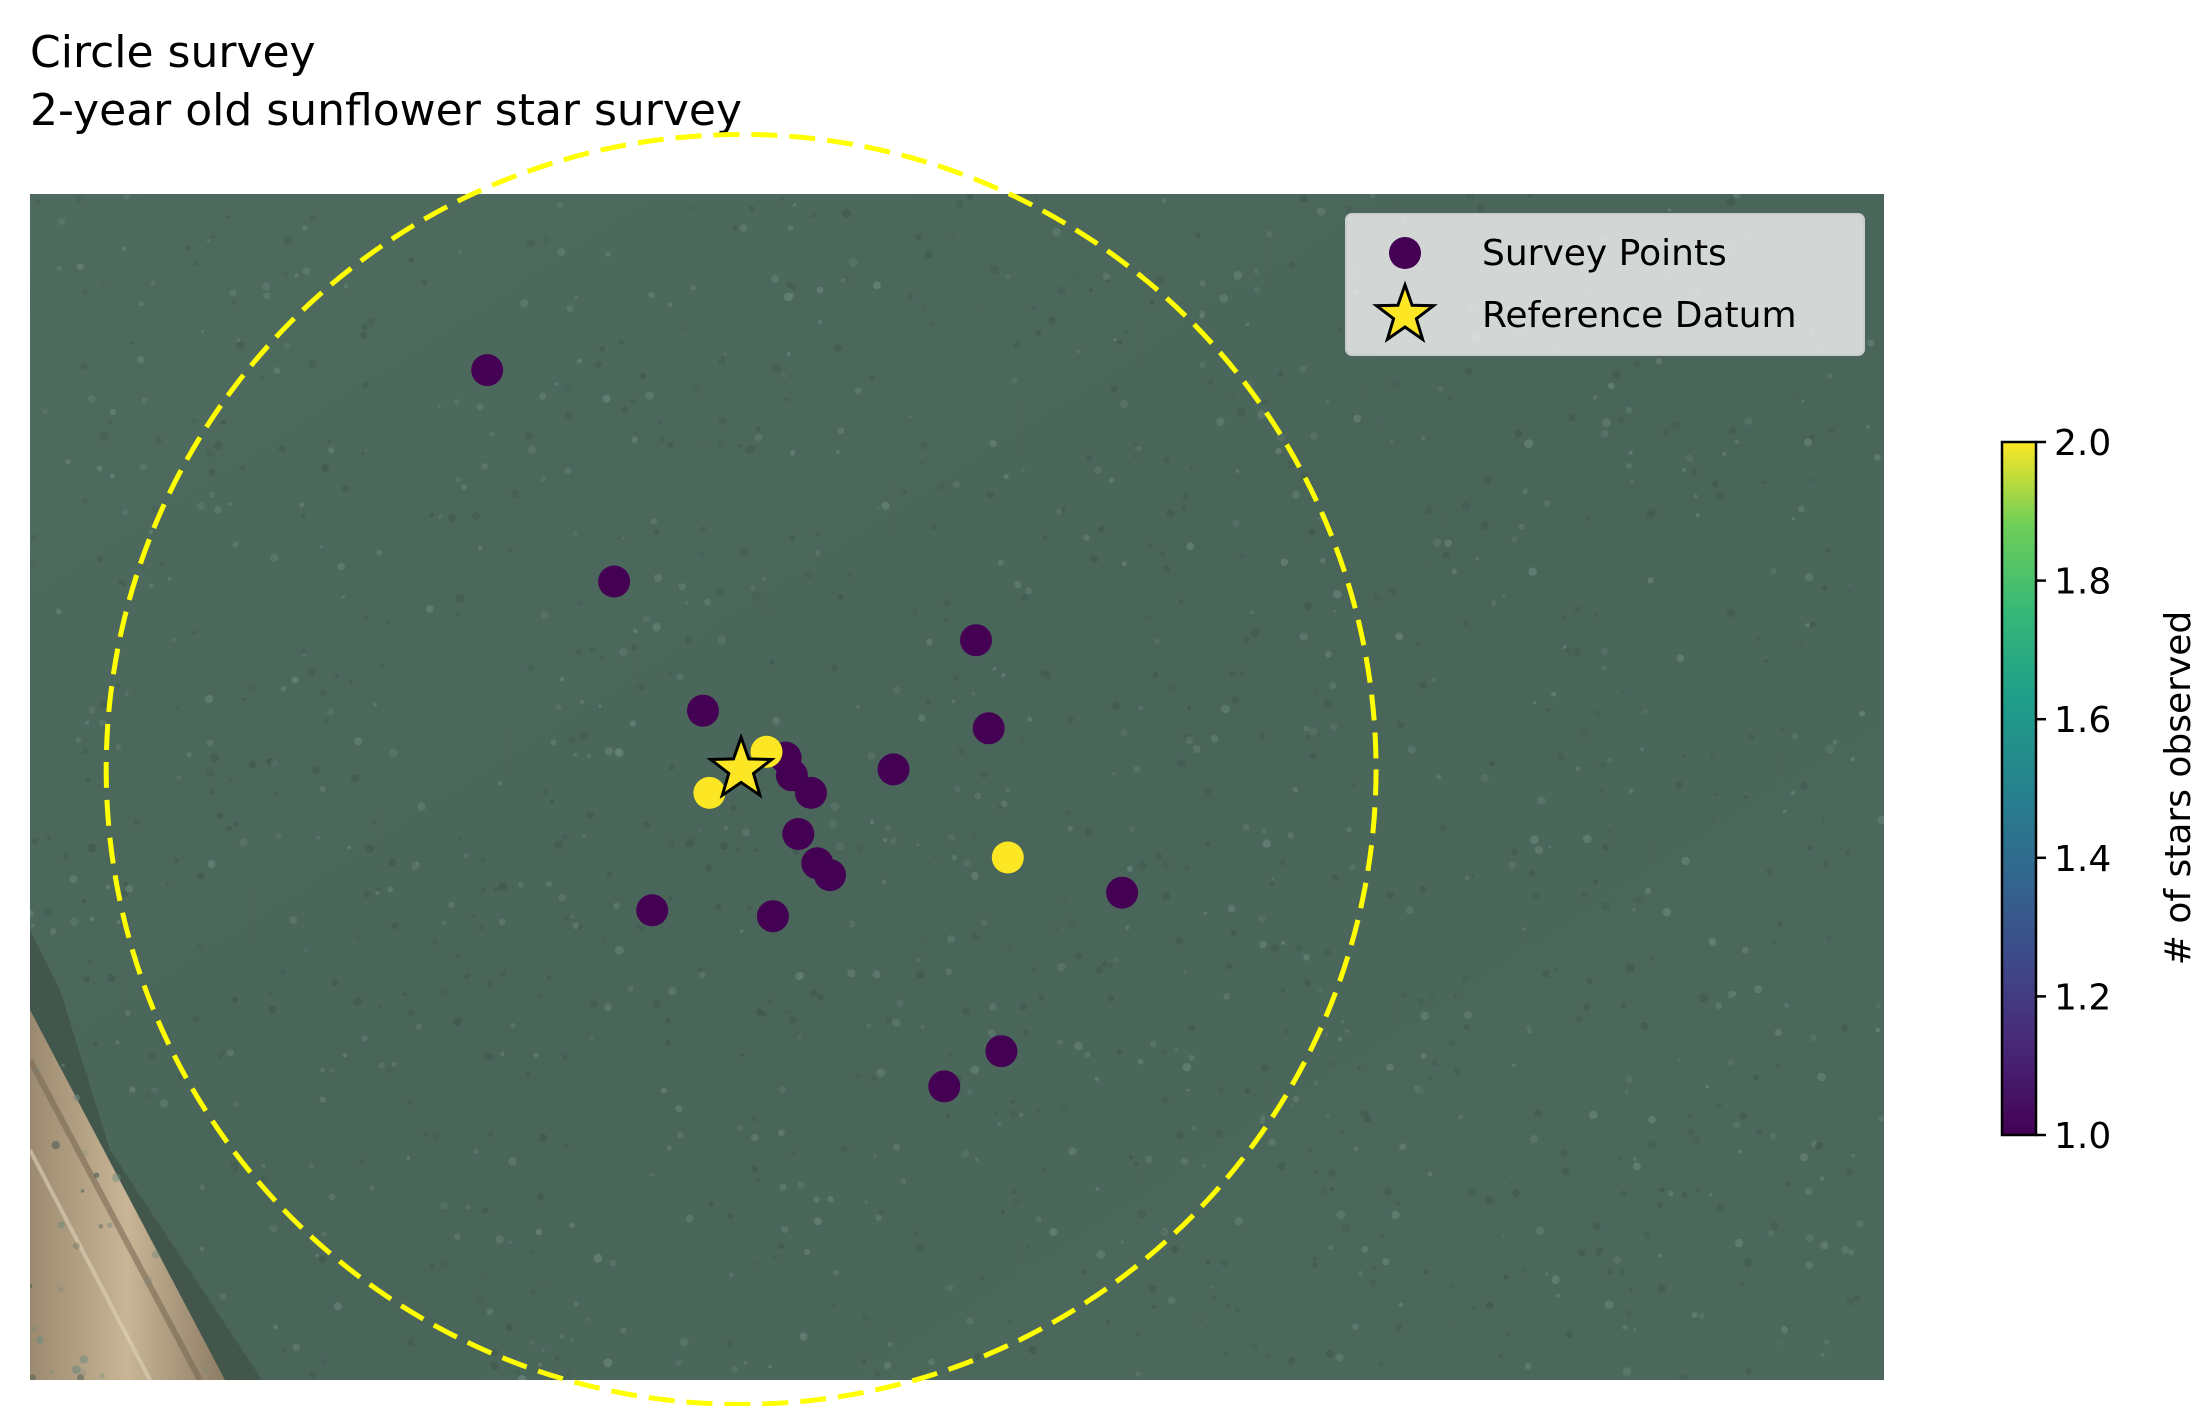  I want to click on colorbar-tick-label: 1.6, so click(2082, 720).